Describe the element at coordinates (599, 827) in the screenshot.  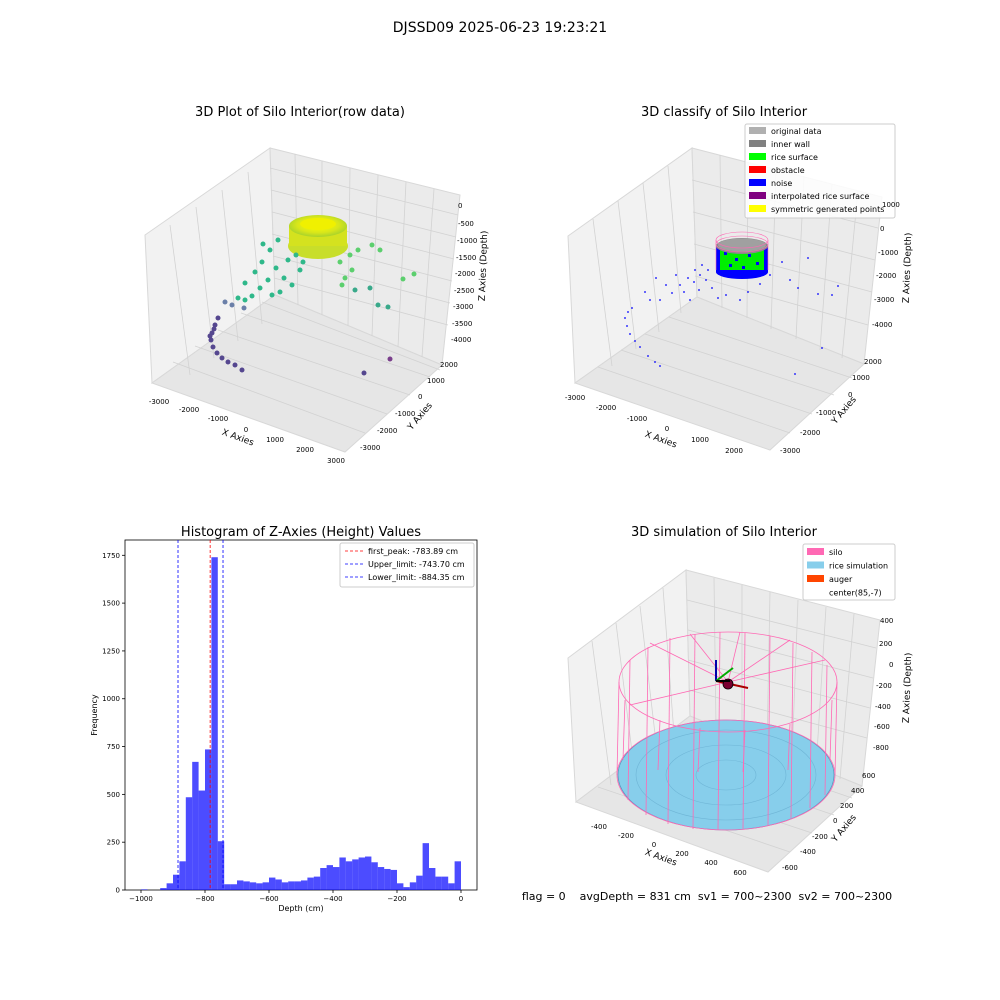
I see `simulation-x-tick: -400` at that location.